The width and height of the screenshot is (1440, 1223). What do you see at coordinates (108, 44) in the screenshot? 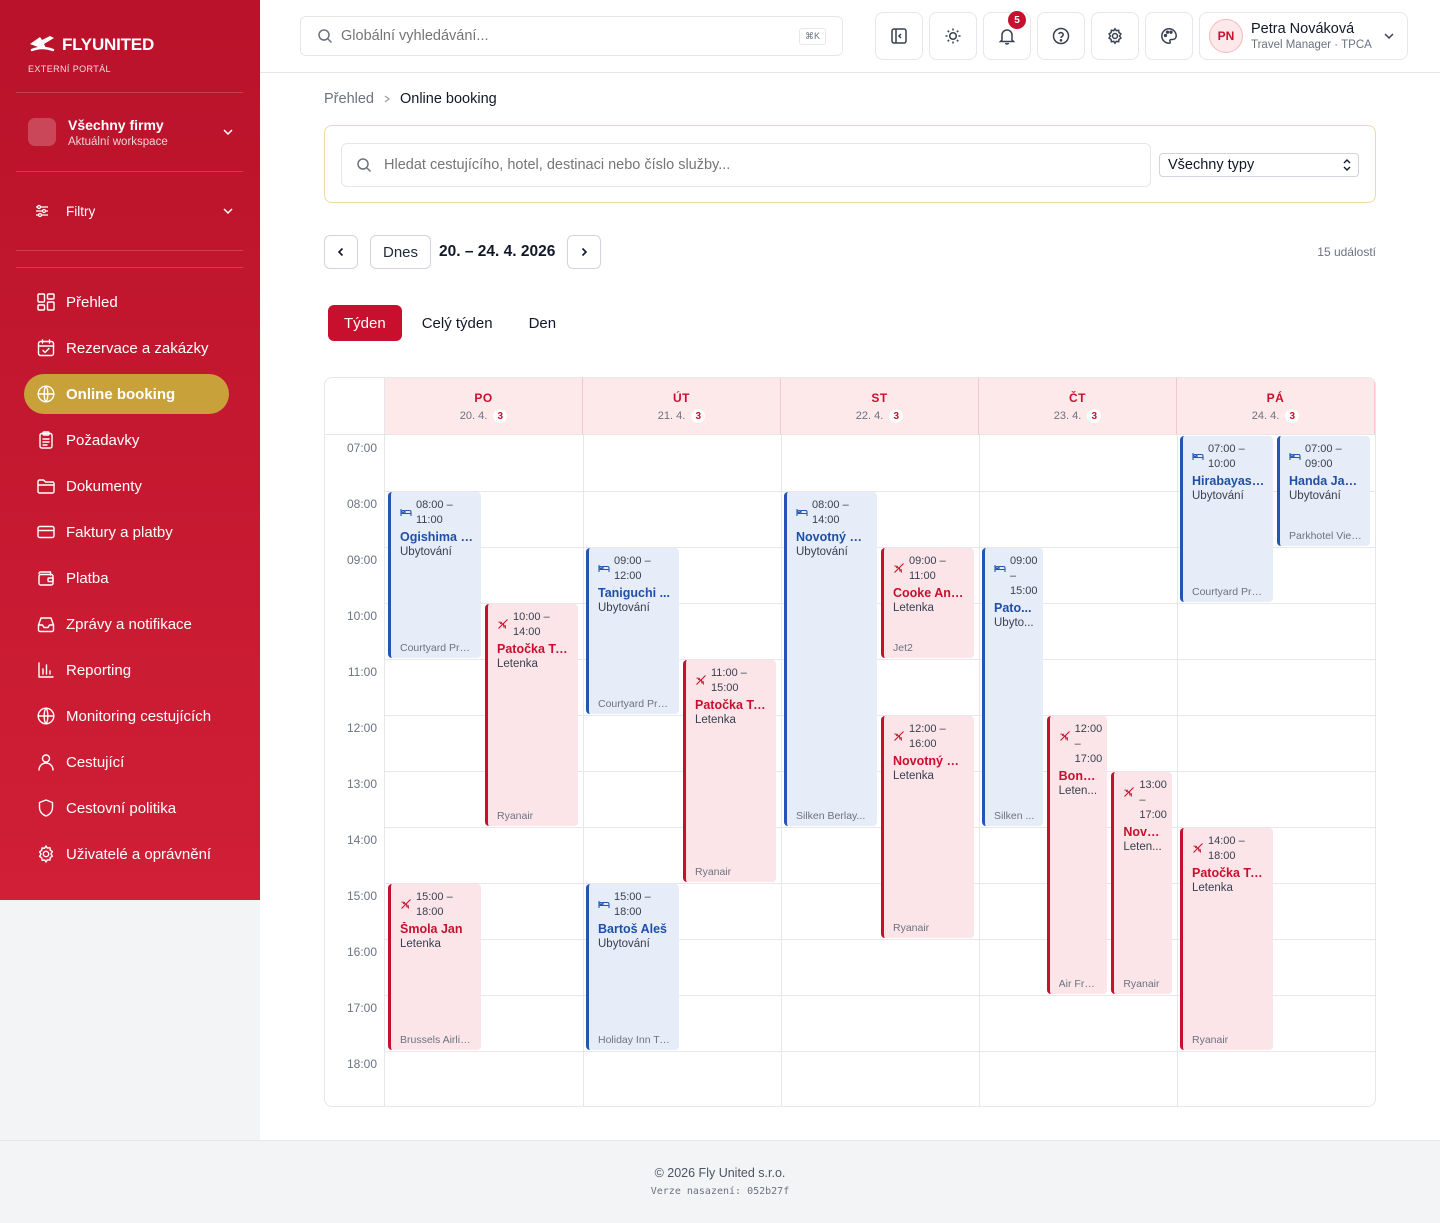
I see `brand-name: FLYUNITED` at bounding box center [108, 44].